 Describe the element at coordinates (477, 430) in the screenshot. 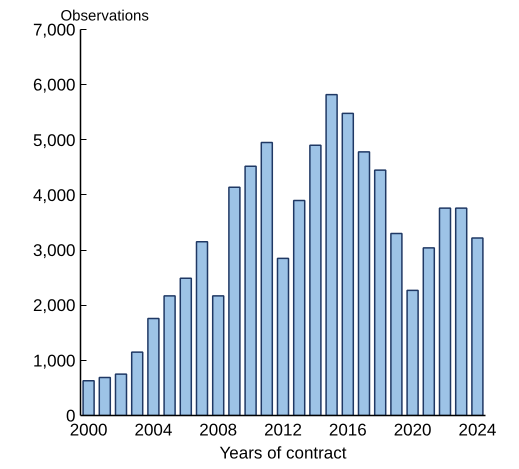

I see `x-tick-label: 2024` at that location.